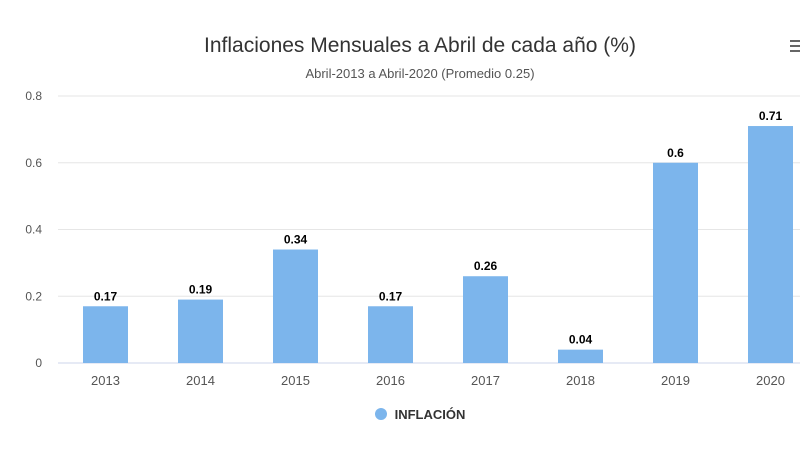 This screenshot has height=462, width=800. I want to click on y-tick-label: 0.6, so click(33, 163).